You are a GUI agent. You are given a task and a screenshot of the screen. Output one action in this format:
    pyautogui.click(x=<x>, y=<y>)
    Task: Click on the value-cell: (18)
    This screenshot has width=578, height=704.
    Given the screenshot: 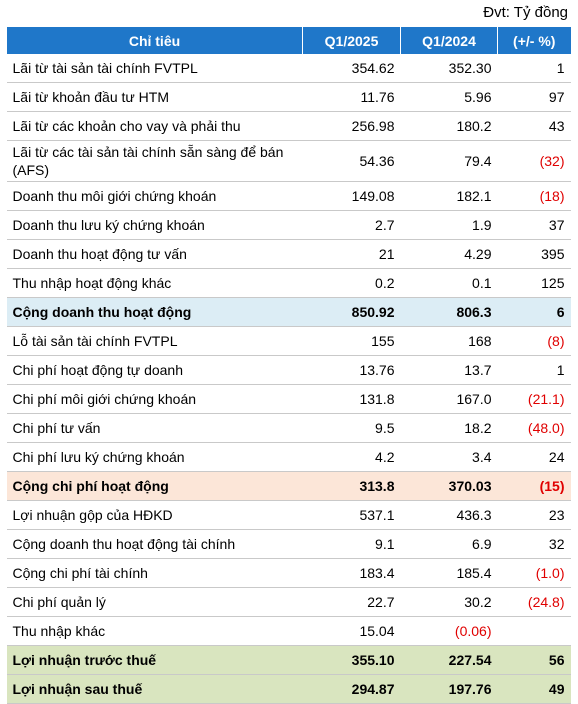 What is the action you would take?
    pyautogui.click(x=534, y=196)
    